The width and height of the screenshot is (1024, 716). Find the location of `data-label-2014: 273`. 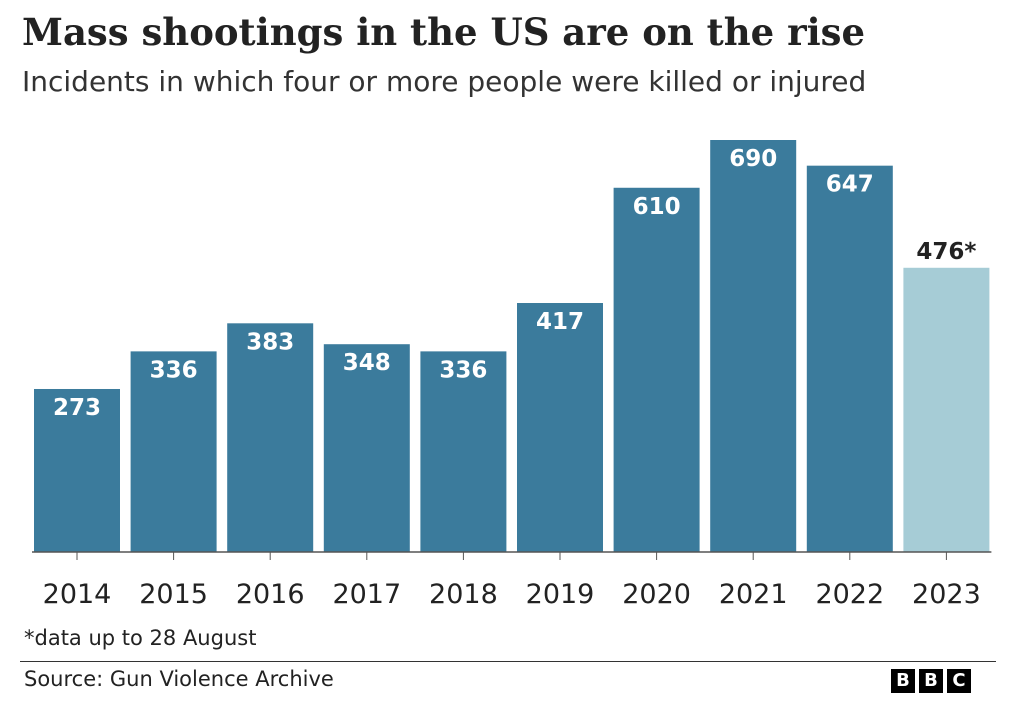

data-label-2014: 273 is located at coordinates (77, 408).